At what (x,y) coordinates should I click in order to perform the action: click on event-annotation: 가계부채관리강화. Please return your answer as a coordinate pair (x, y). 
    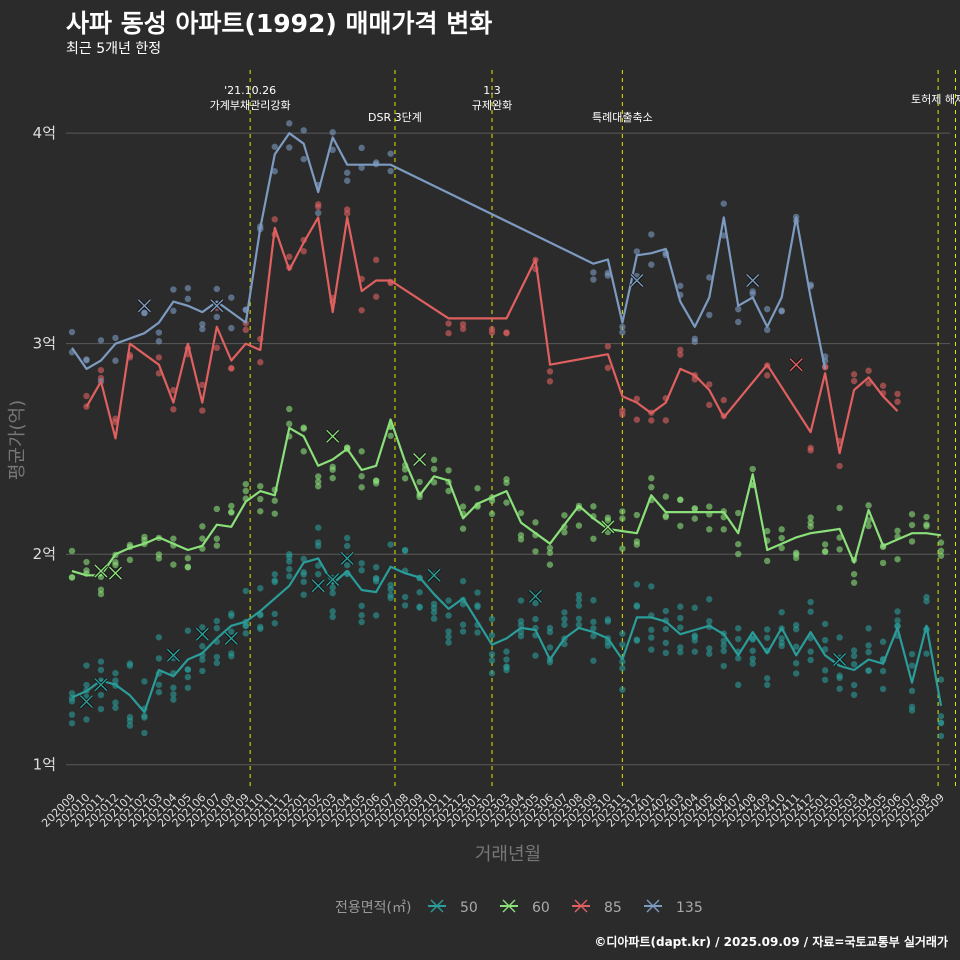
    Looking at the image, I should click on (250, 105).